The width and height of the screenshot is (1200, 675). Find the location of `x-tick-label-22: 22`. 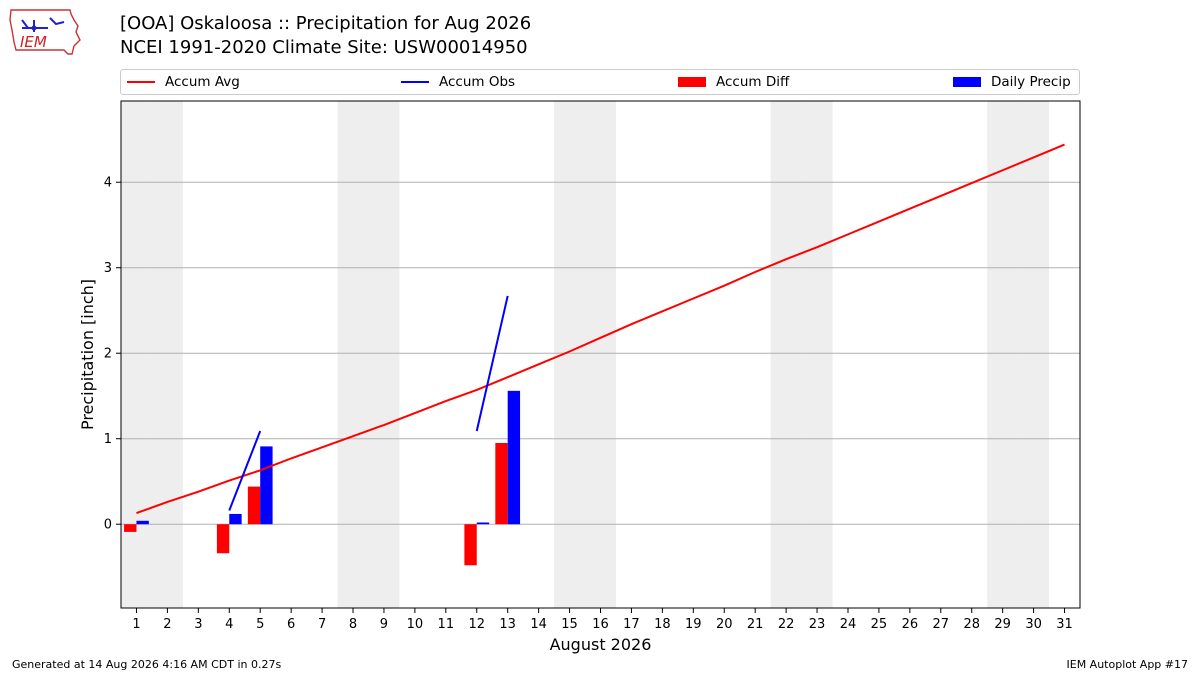

x-tick-label-22: 22 is located at coordinates (786, 624).